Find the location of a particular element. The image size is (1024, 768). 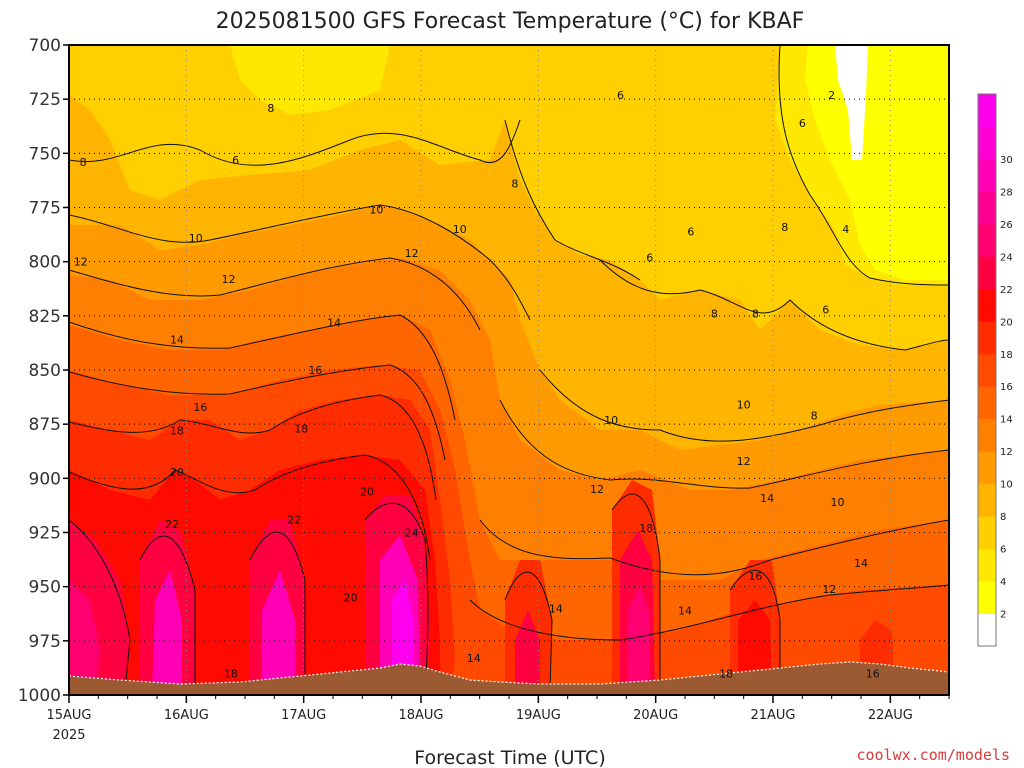

colorbar-tick-label: 18 is located at coordinates (1006, 355).